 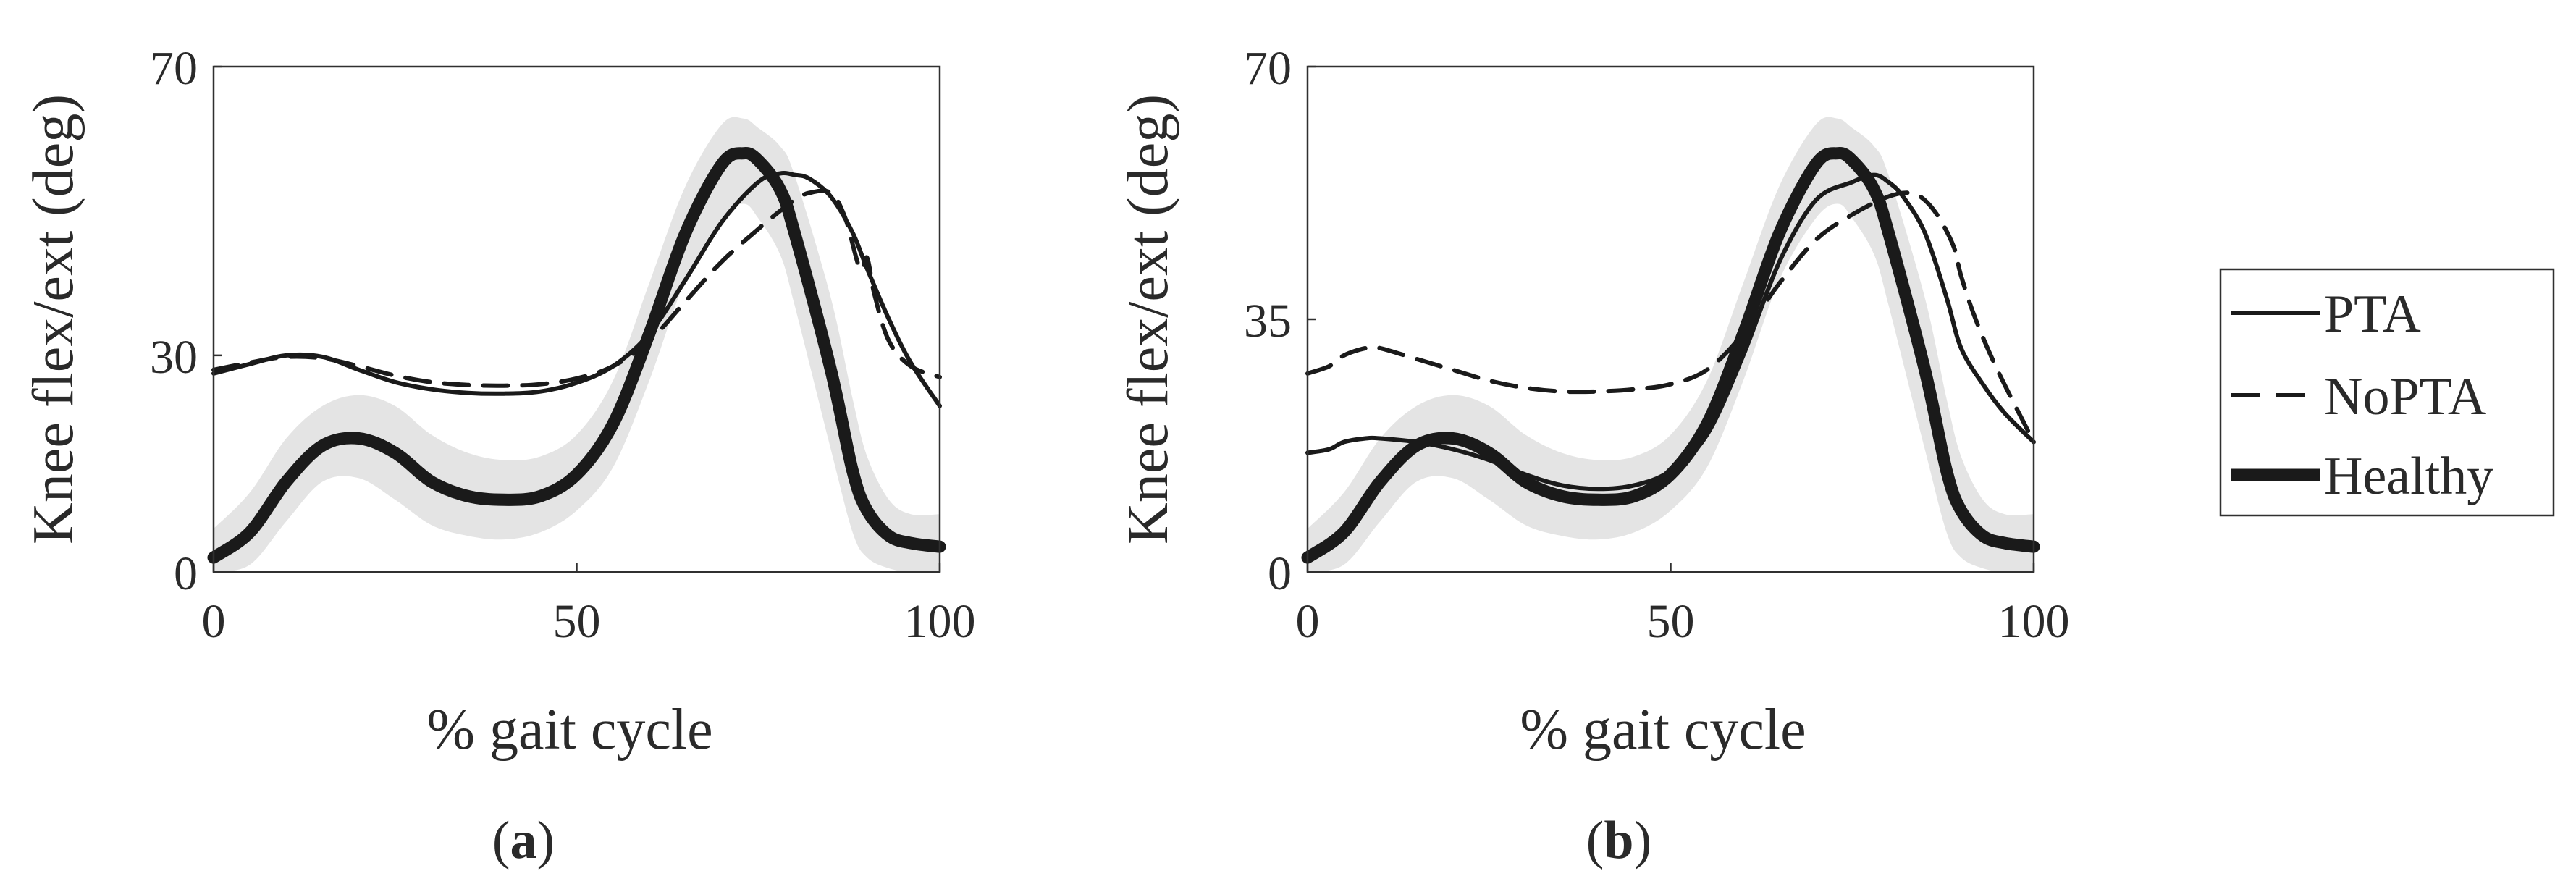 I want to click on panel-a-series-nopta, so click(x=576, y=288).